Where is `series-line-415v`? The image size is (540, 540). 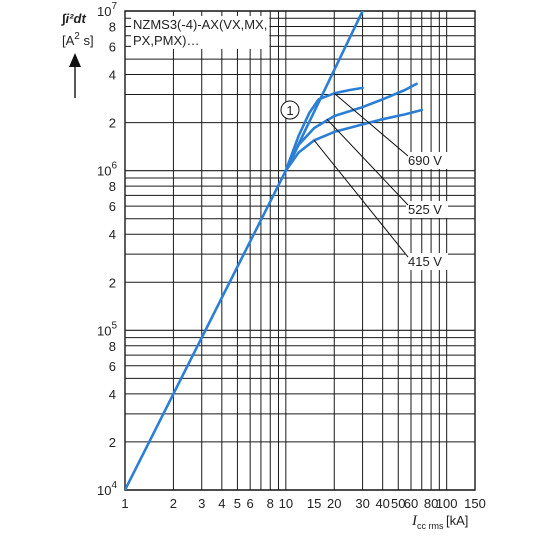 series-line-415v is located at coordinates (354, 140).